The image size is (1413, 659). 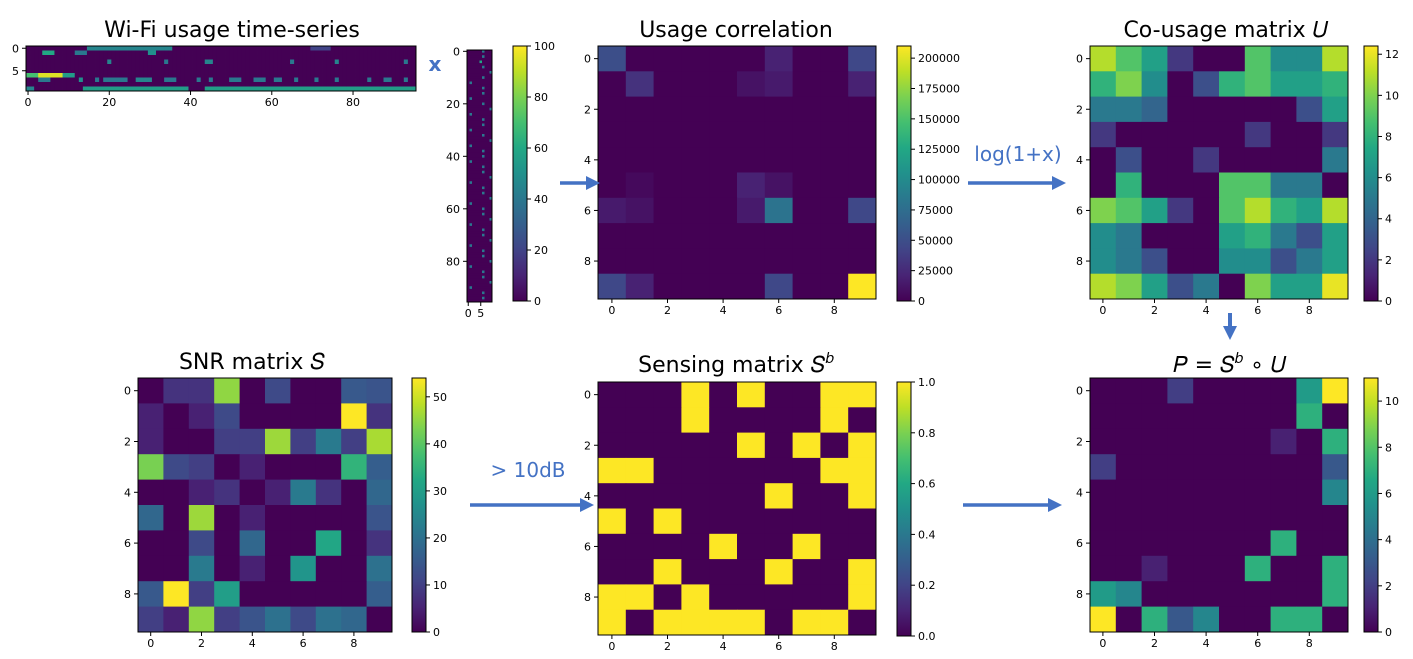 What do you see at coordinates (440, 538) in the screenshot?
I see `colorbar-tick-label: 20` at bounding box center [440, 538].